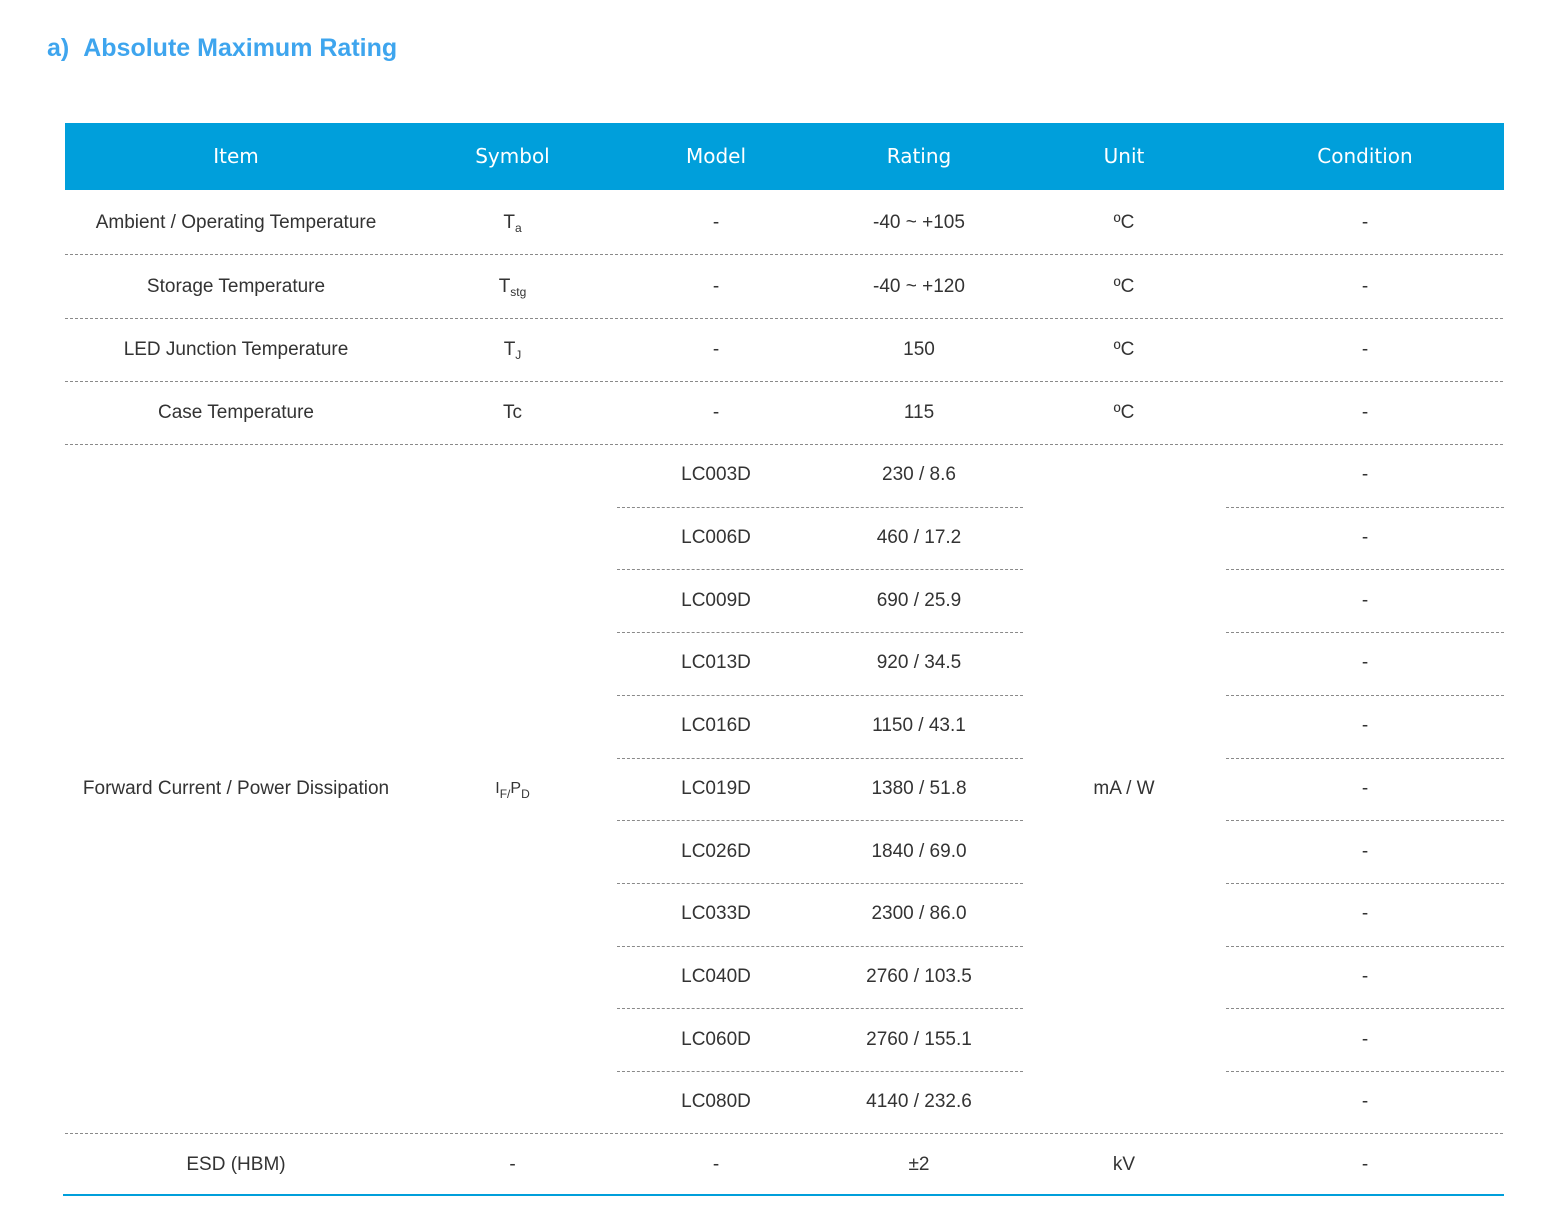 The image size is (1547, 1232). Describe the element at coordinates (783, 1195) in the screenshot. I see `table-bottom-rule` at that location.